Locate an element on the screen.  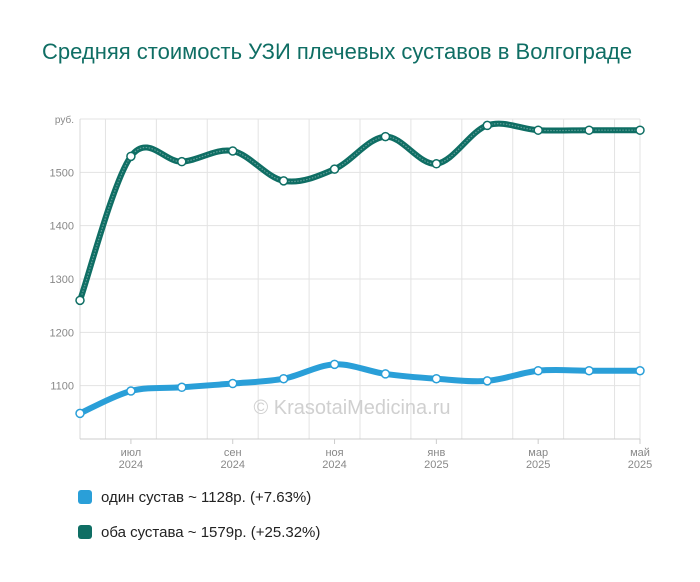
y-tick-label: 1100 is located at coordinates (62, 387).